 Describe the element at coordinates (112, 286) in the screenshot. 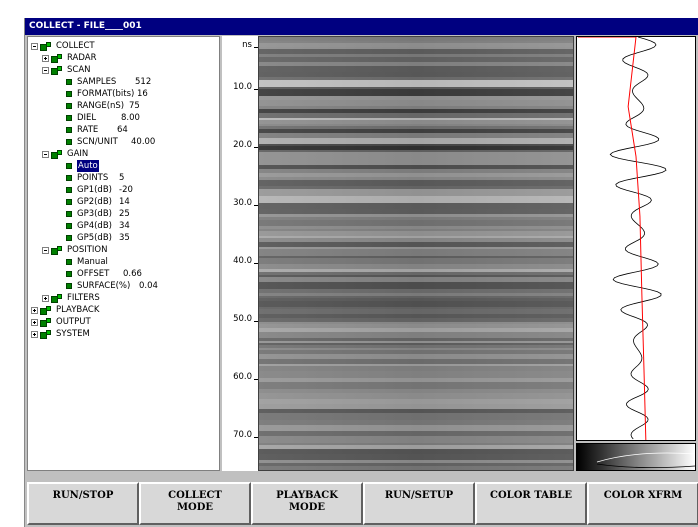

I see `tree-leaf-surface: SURFACE(%) 0.04` at that location.